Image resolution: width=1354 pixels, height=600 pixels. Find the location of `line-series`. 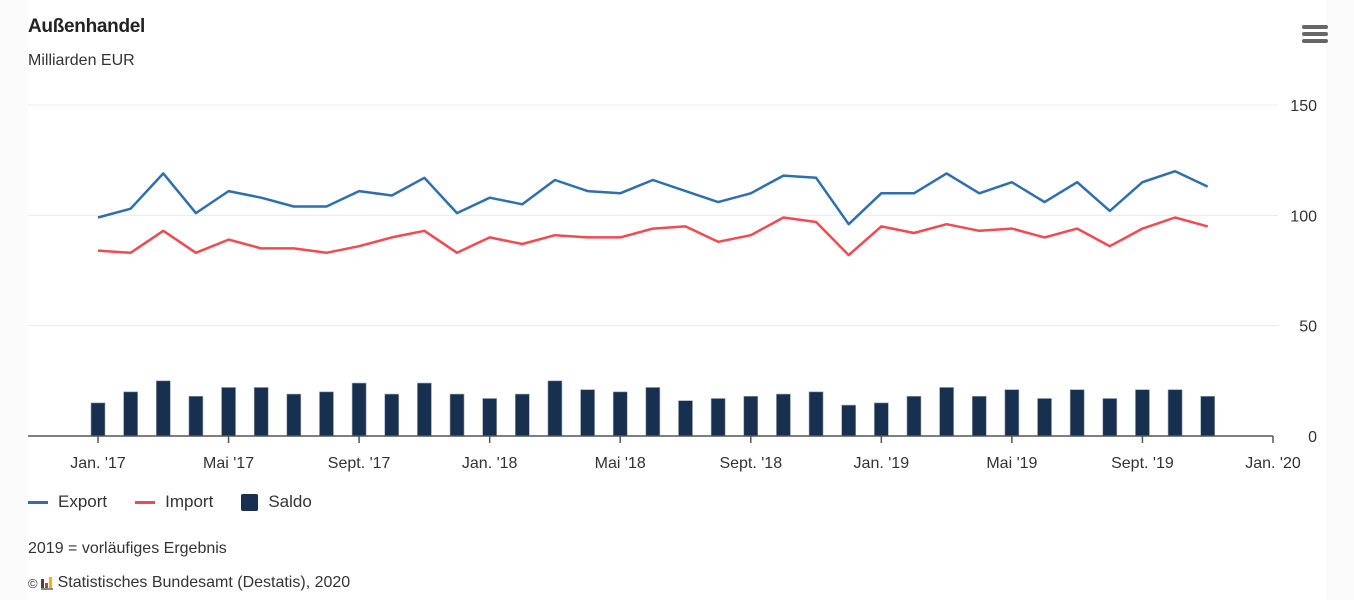

line-series is located at coordinates (653, 213).